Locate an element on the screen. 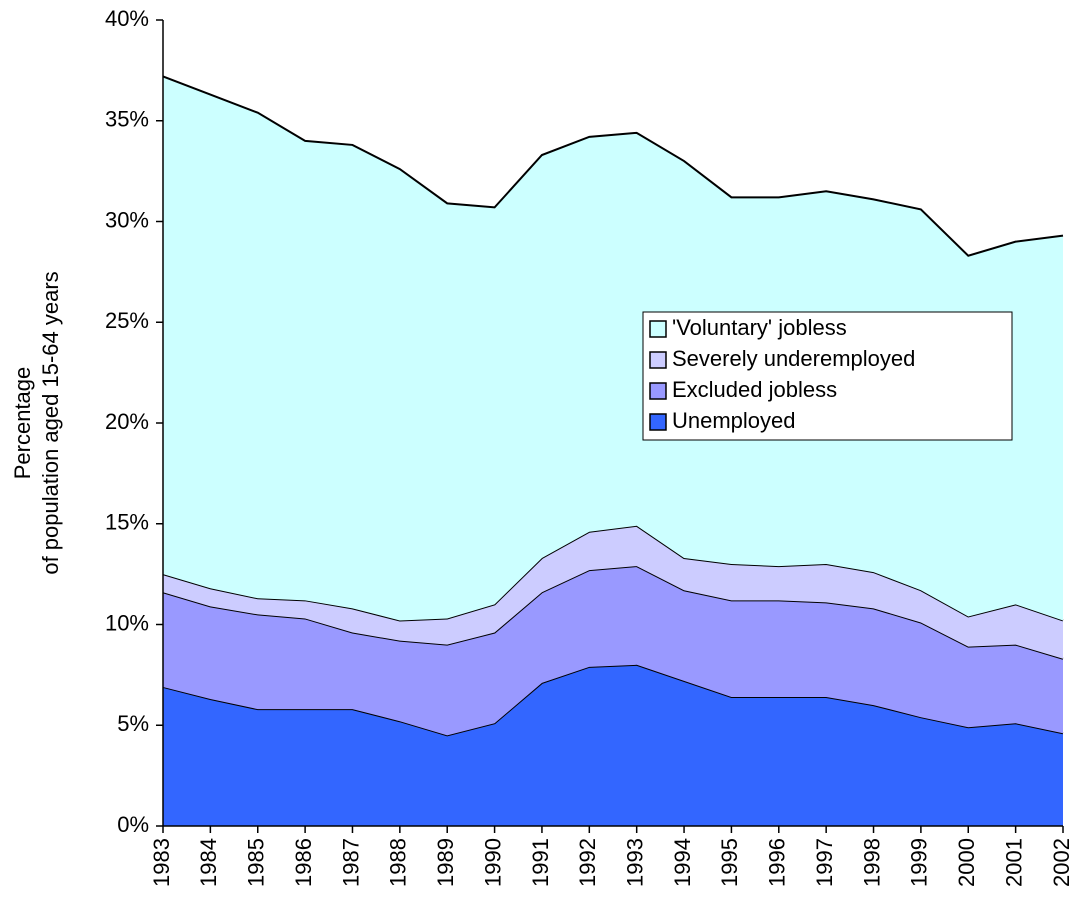 The height and width of the screenshot is (906, 1081). x-tick-label: 1993 is located at coordinates (634, 862).